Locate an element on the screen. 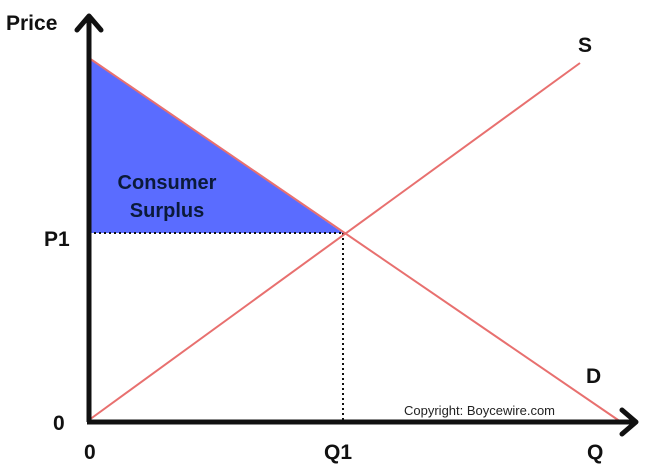  quantity-label: Q1 is located at coordinates (338, 452).